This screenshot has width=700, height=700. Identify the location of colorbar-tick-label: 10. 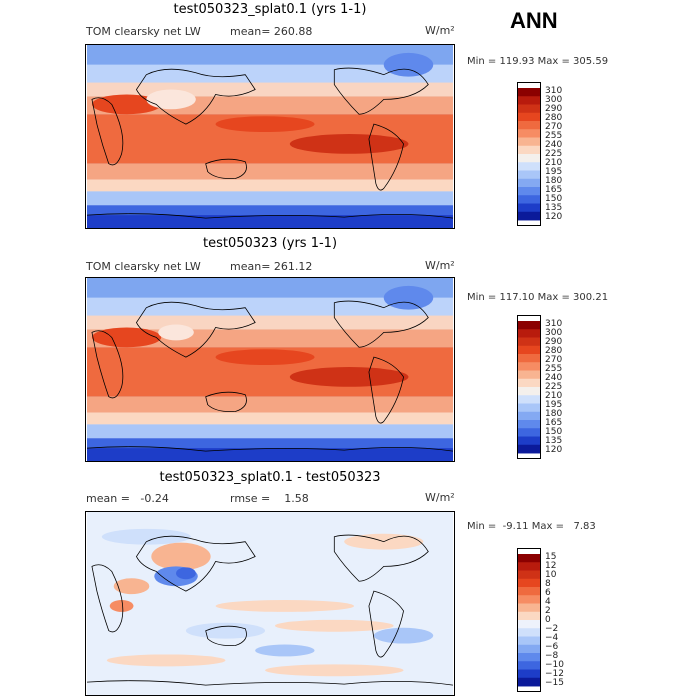
(551, 574).